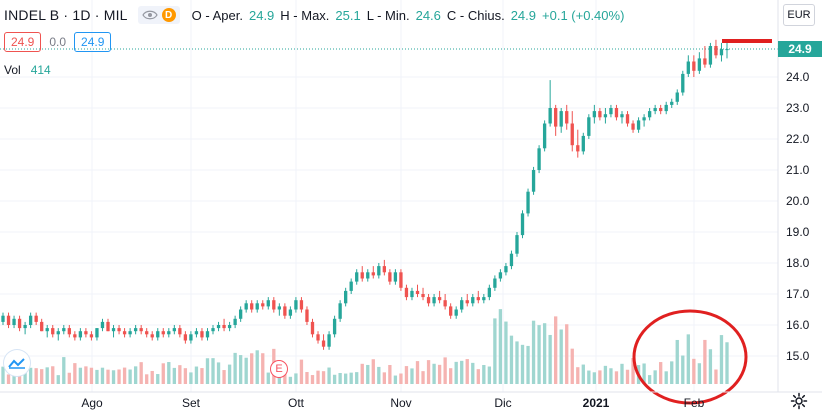  What do you see at coordinates (66, 15) in the screenshot?
I see `symbol-title: INDEL B · 1D · MIL` at bounding box center [66, 15].